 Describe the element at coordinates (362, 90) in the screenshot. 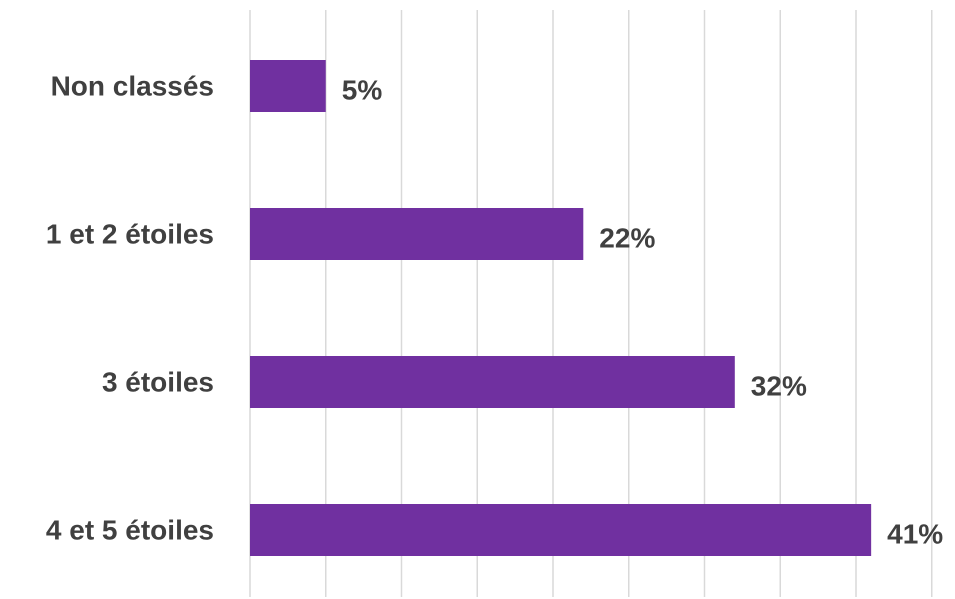

I see `value-label: 5%` at that location.